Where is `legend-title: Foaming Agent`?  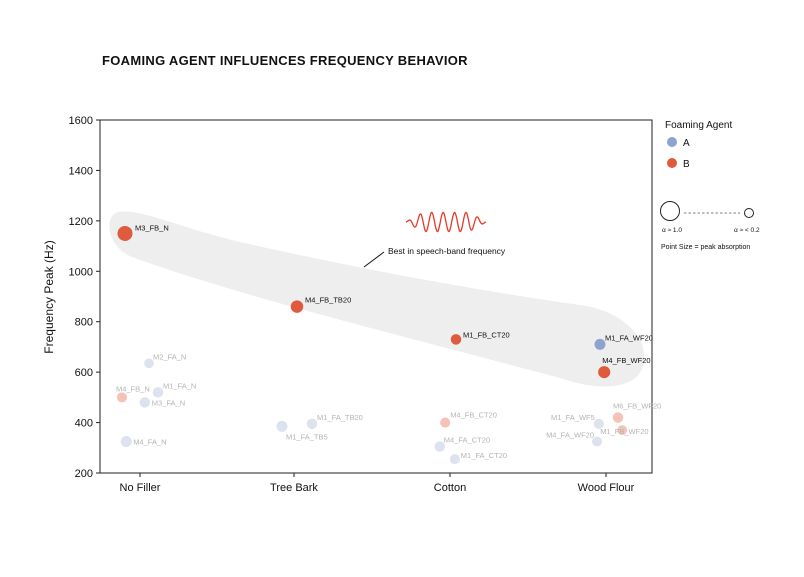 legend-title: Foaming Agent is located at coordinates (698, 125).